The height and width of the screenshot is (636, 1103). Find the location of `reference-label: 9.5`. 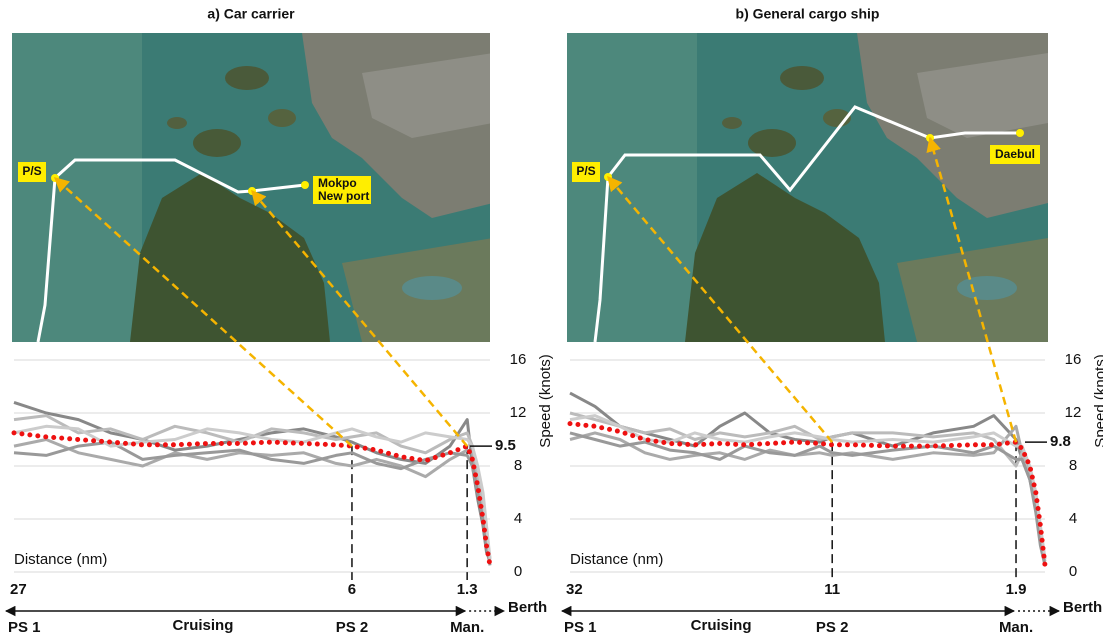

reference-label: 9.5 is located at coordinates (505, 445).